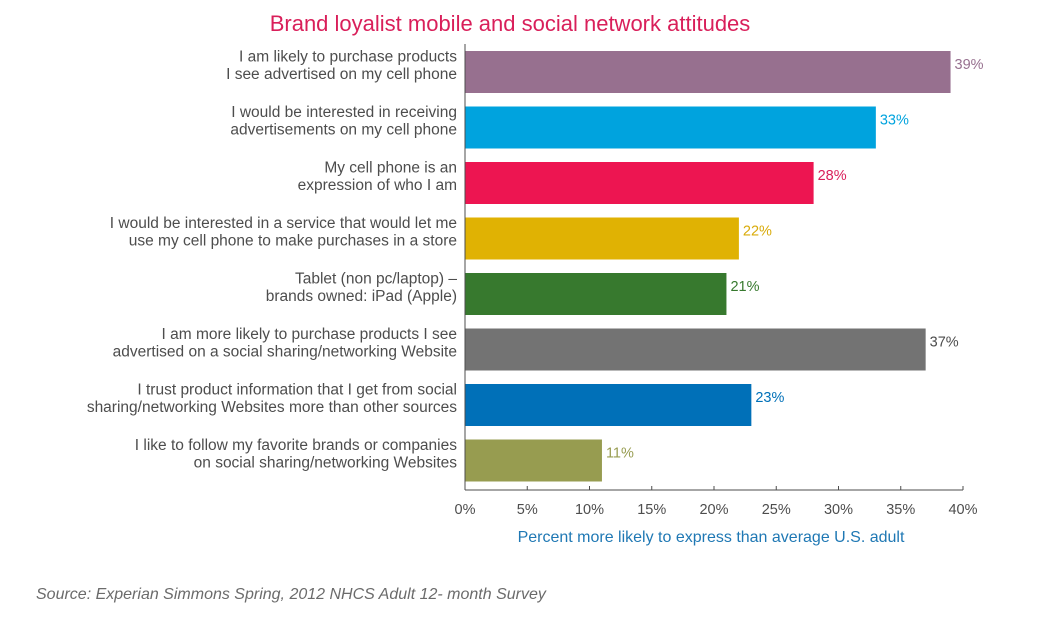  I want to click on x-tick-label: 5%, so click(527, 510).